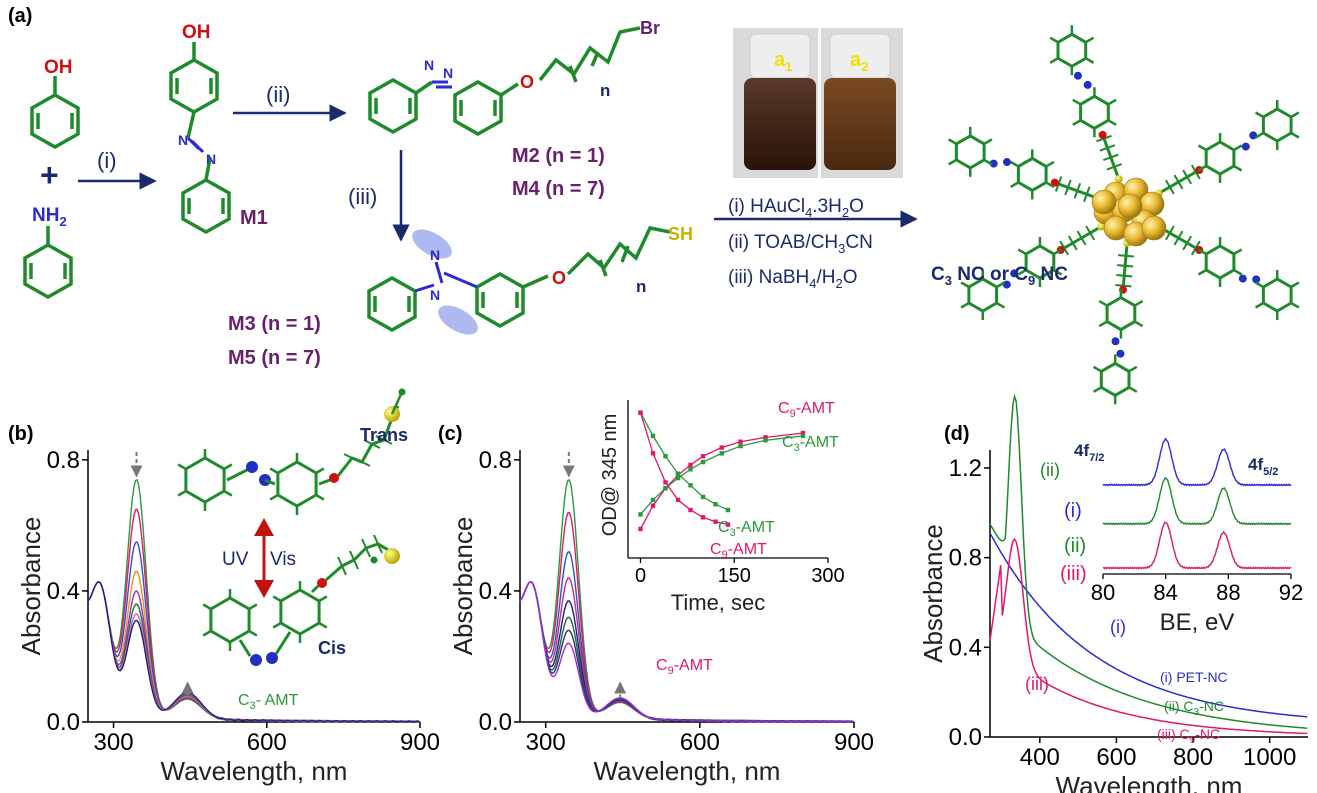  Describe the element at coordinates (558, 156) in the screenshot. I see `m2-label: M2 (n = 1)` at that location.